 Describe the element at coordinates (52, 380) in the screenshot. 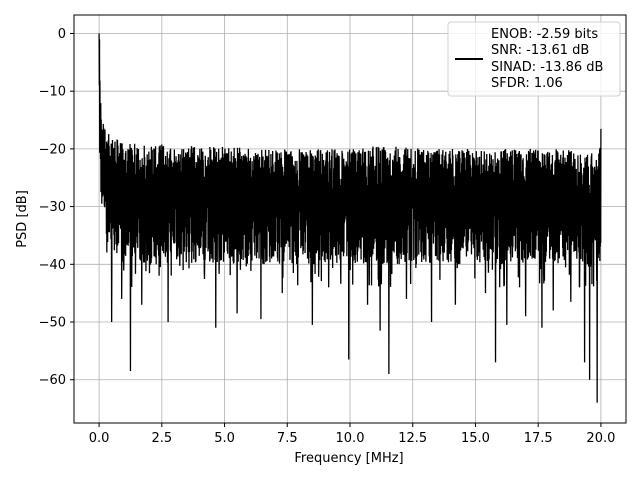

I see `y-tick-label: −60` at that location.